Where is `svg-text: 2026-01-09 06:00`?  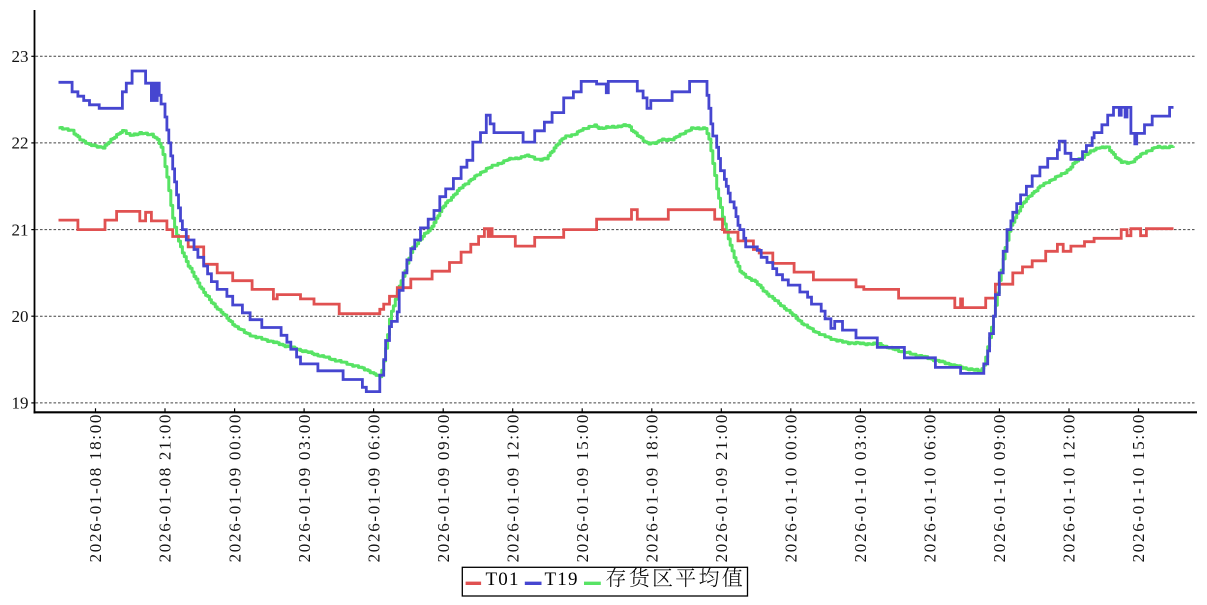 svg-text: 2026-01-09 06:00 is located at coordinates (373, 488).